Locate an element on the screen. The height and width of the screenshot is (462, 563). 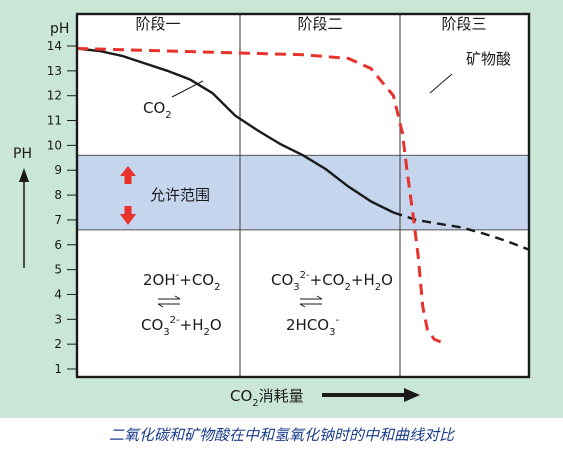
equation-stage2-bottom: 2HCO3- is located at coordinates (312, 326).